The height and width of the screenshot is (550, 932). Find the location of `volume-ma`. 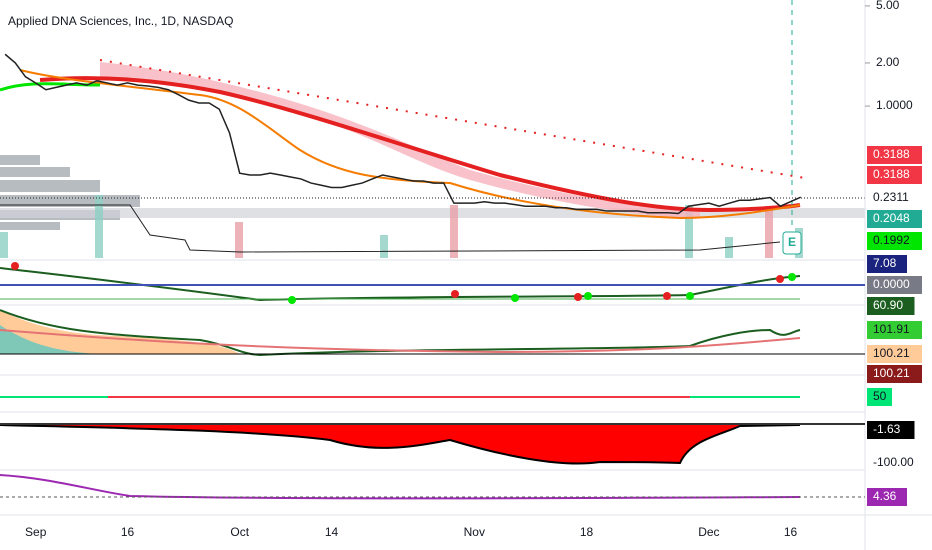

volume-ma is located at coordinates (390, 228).